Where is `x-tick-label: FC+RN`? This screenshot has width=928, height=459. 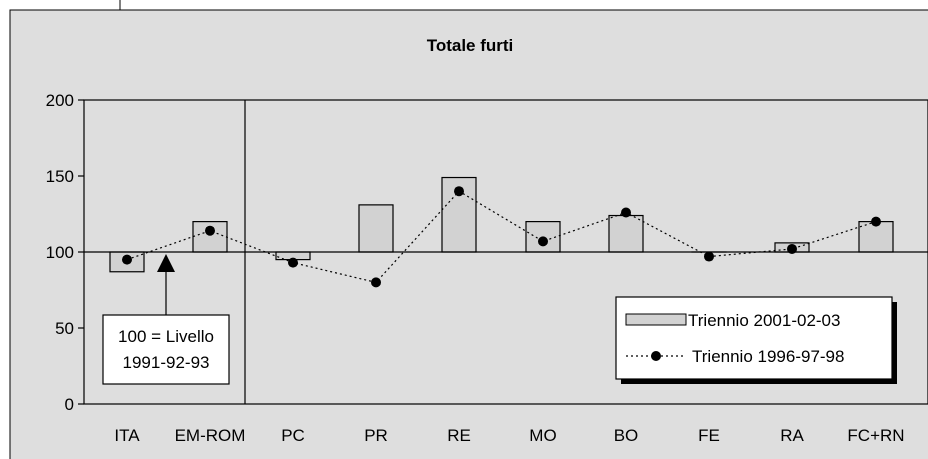 x-tick-label: FC+RN is located at coordinates (875, 435).